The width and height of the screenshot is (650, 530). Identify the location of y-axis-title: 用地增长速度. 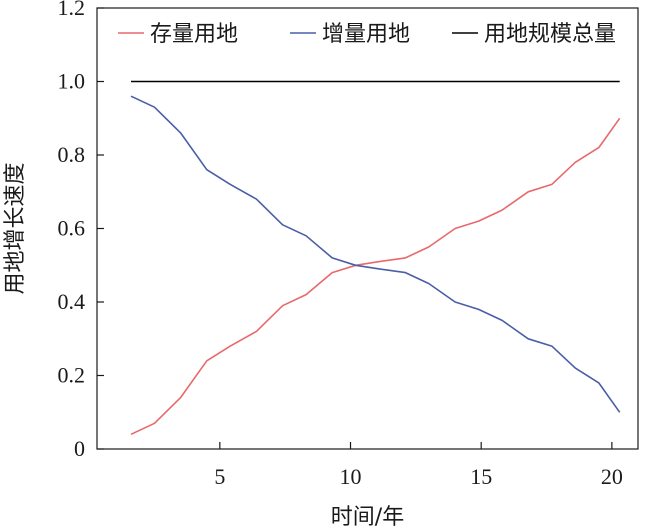
(15, 228).